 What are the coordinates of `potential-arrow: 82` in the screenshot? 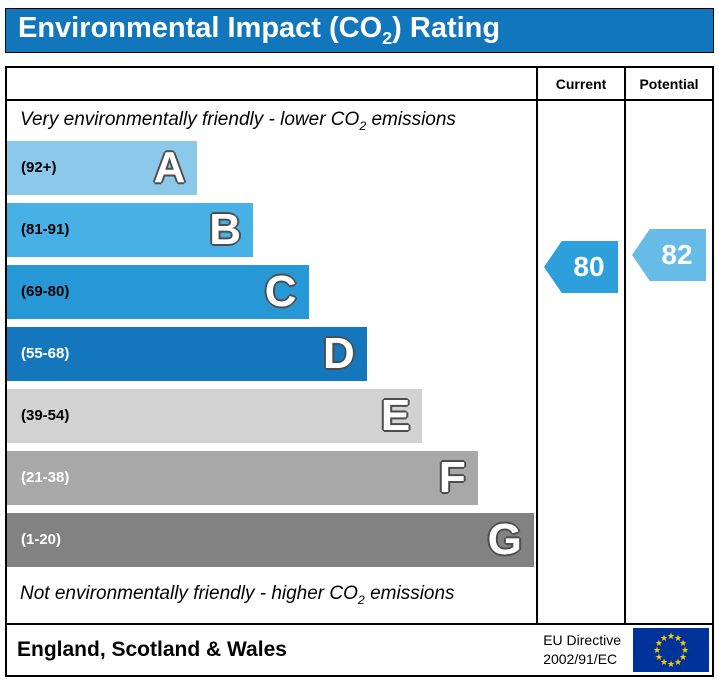 It's located at (669, 255).